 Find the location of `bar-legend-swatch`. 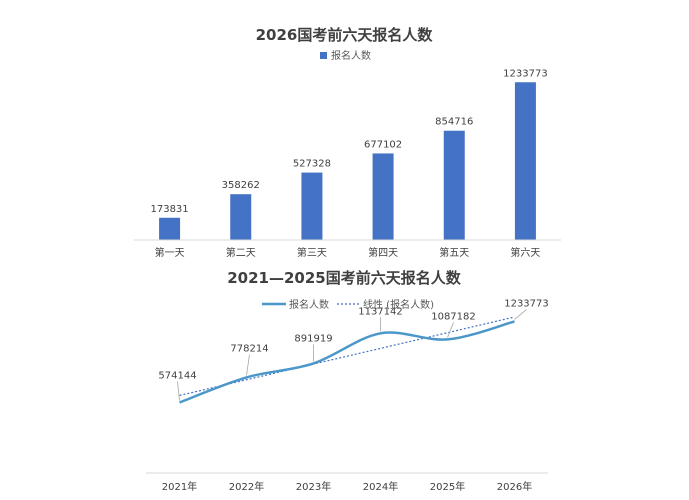

bar-legend-swatch is located at coordinates (323, 55).